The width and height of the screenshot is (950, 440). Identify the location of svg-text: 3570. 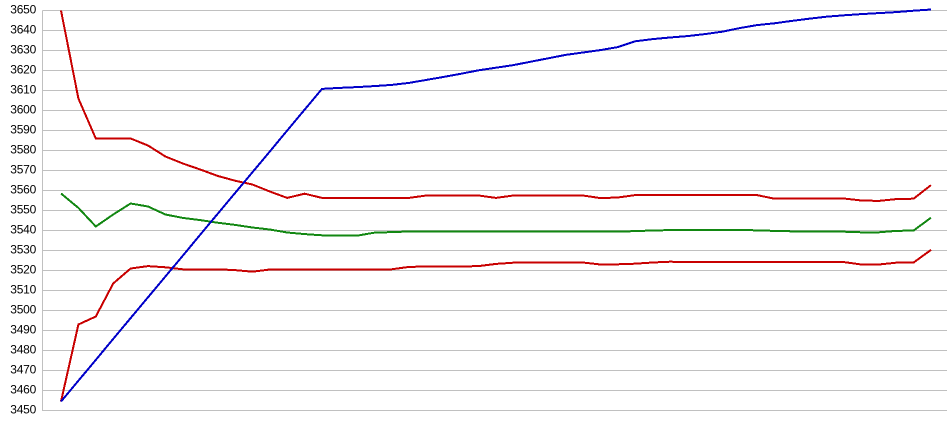
(23, 170).